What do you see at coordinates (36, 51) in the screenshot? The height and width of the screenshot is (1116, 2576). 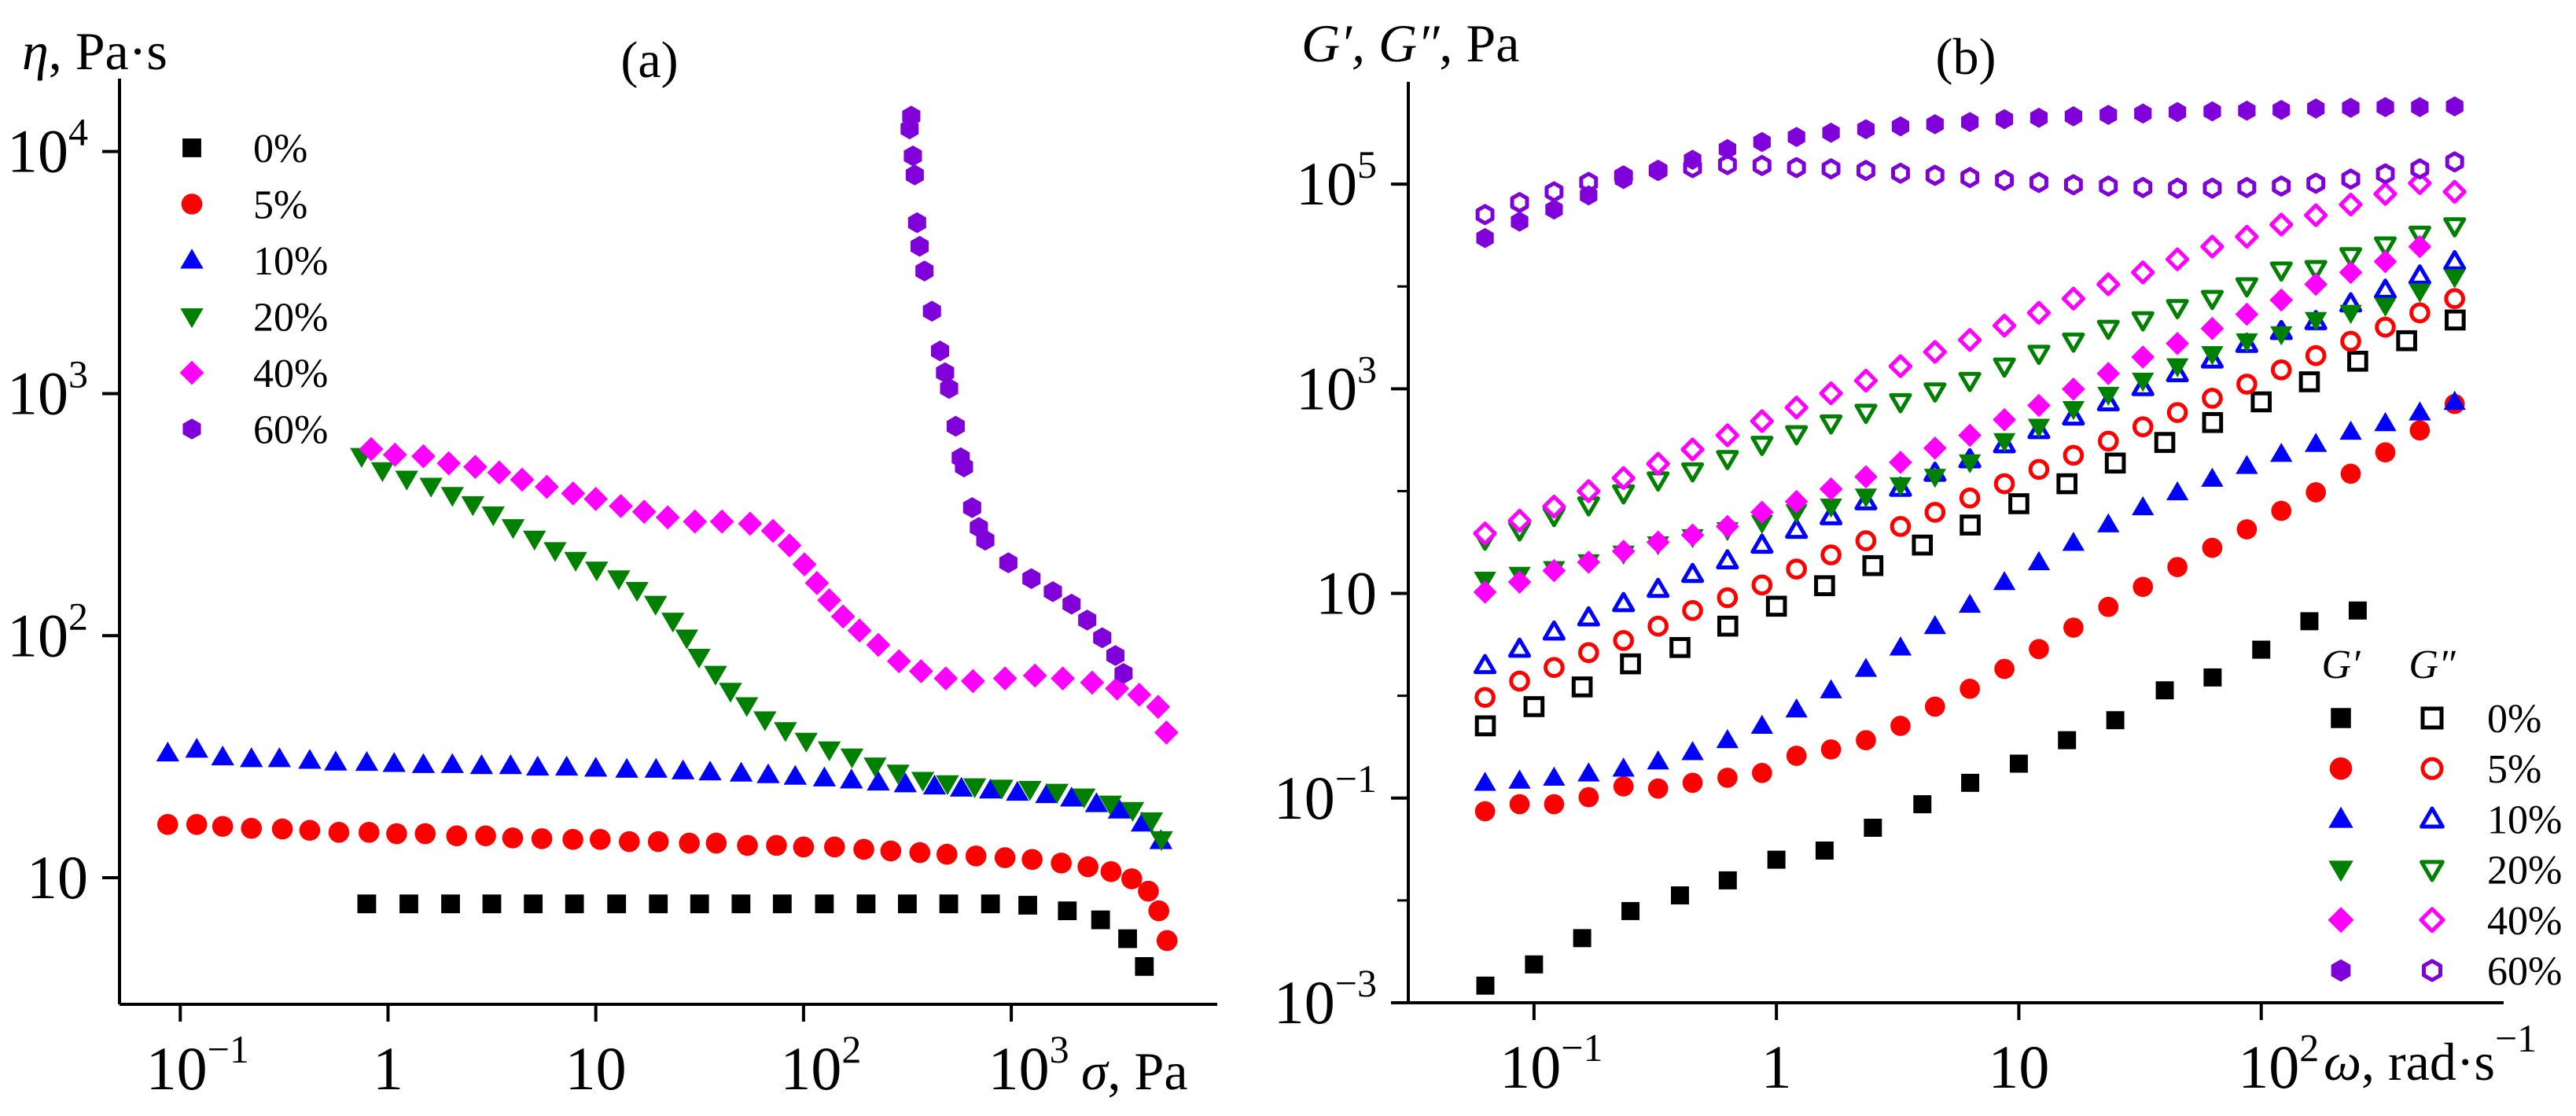 I see `y-axis-symbol: η` at bounding box center [36, 51].